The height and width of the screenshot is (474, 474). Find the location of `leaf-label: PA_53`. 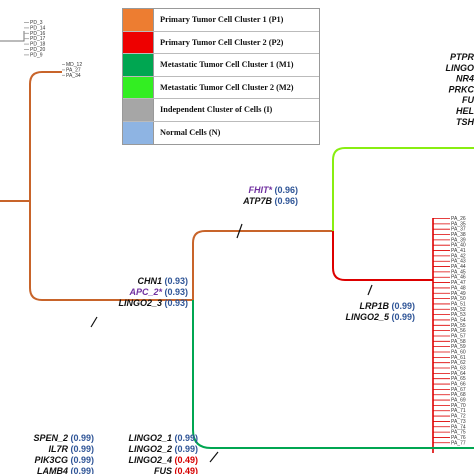

leaf-label: PA_53 is located at coordinates (458, 315).